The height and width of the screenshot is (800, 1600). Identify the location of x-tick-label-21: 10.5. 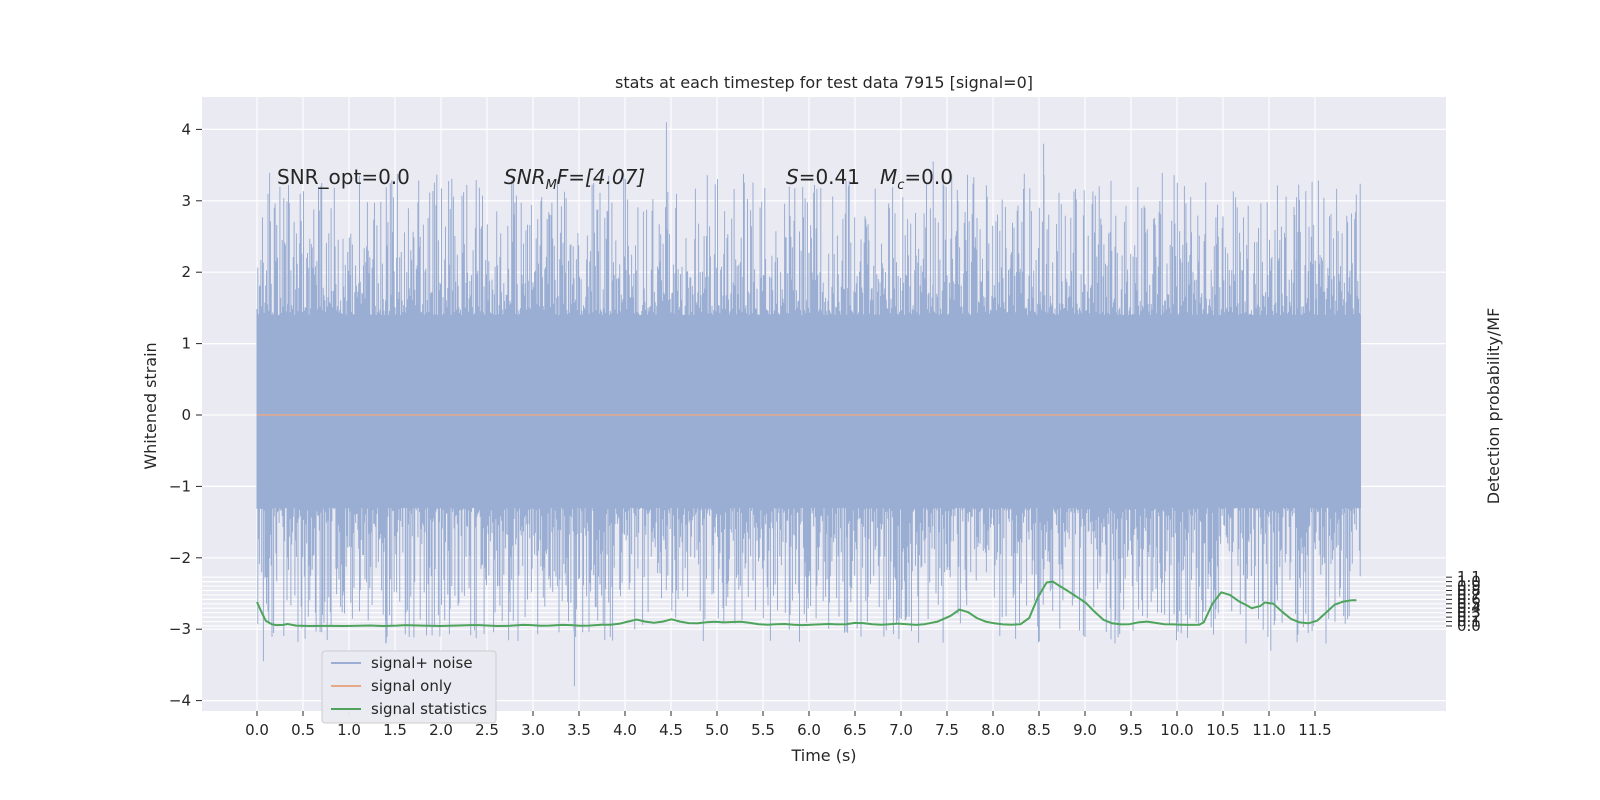
(1222, 730).